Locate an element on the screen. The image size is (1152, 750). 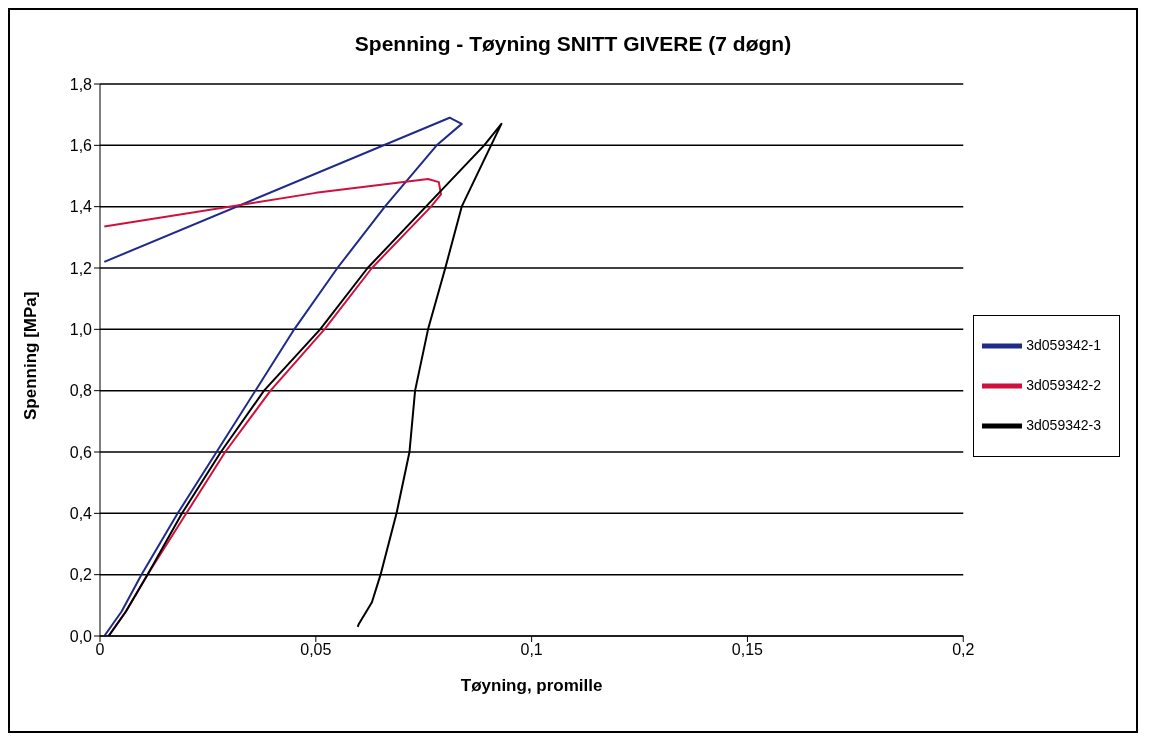
x-tick-label: 0,2 is located at coordinates (963, 650).